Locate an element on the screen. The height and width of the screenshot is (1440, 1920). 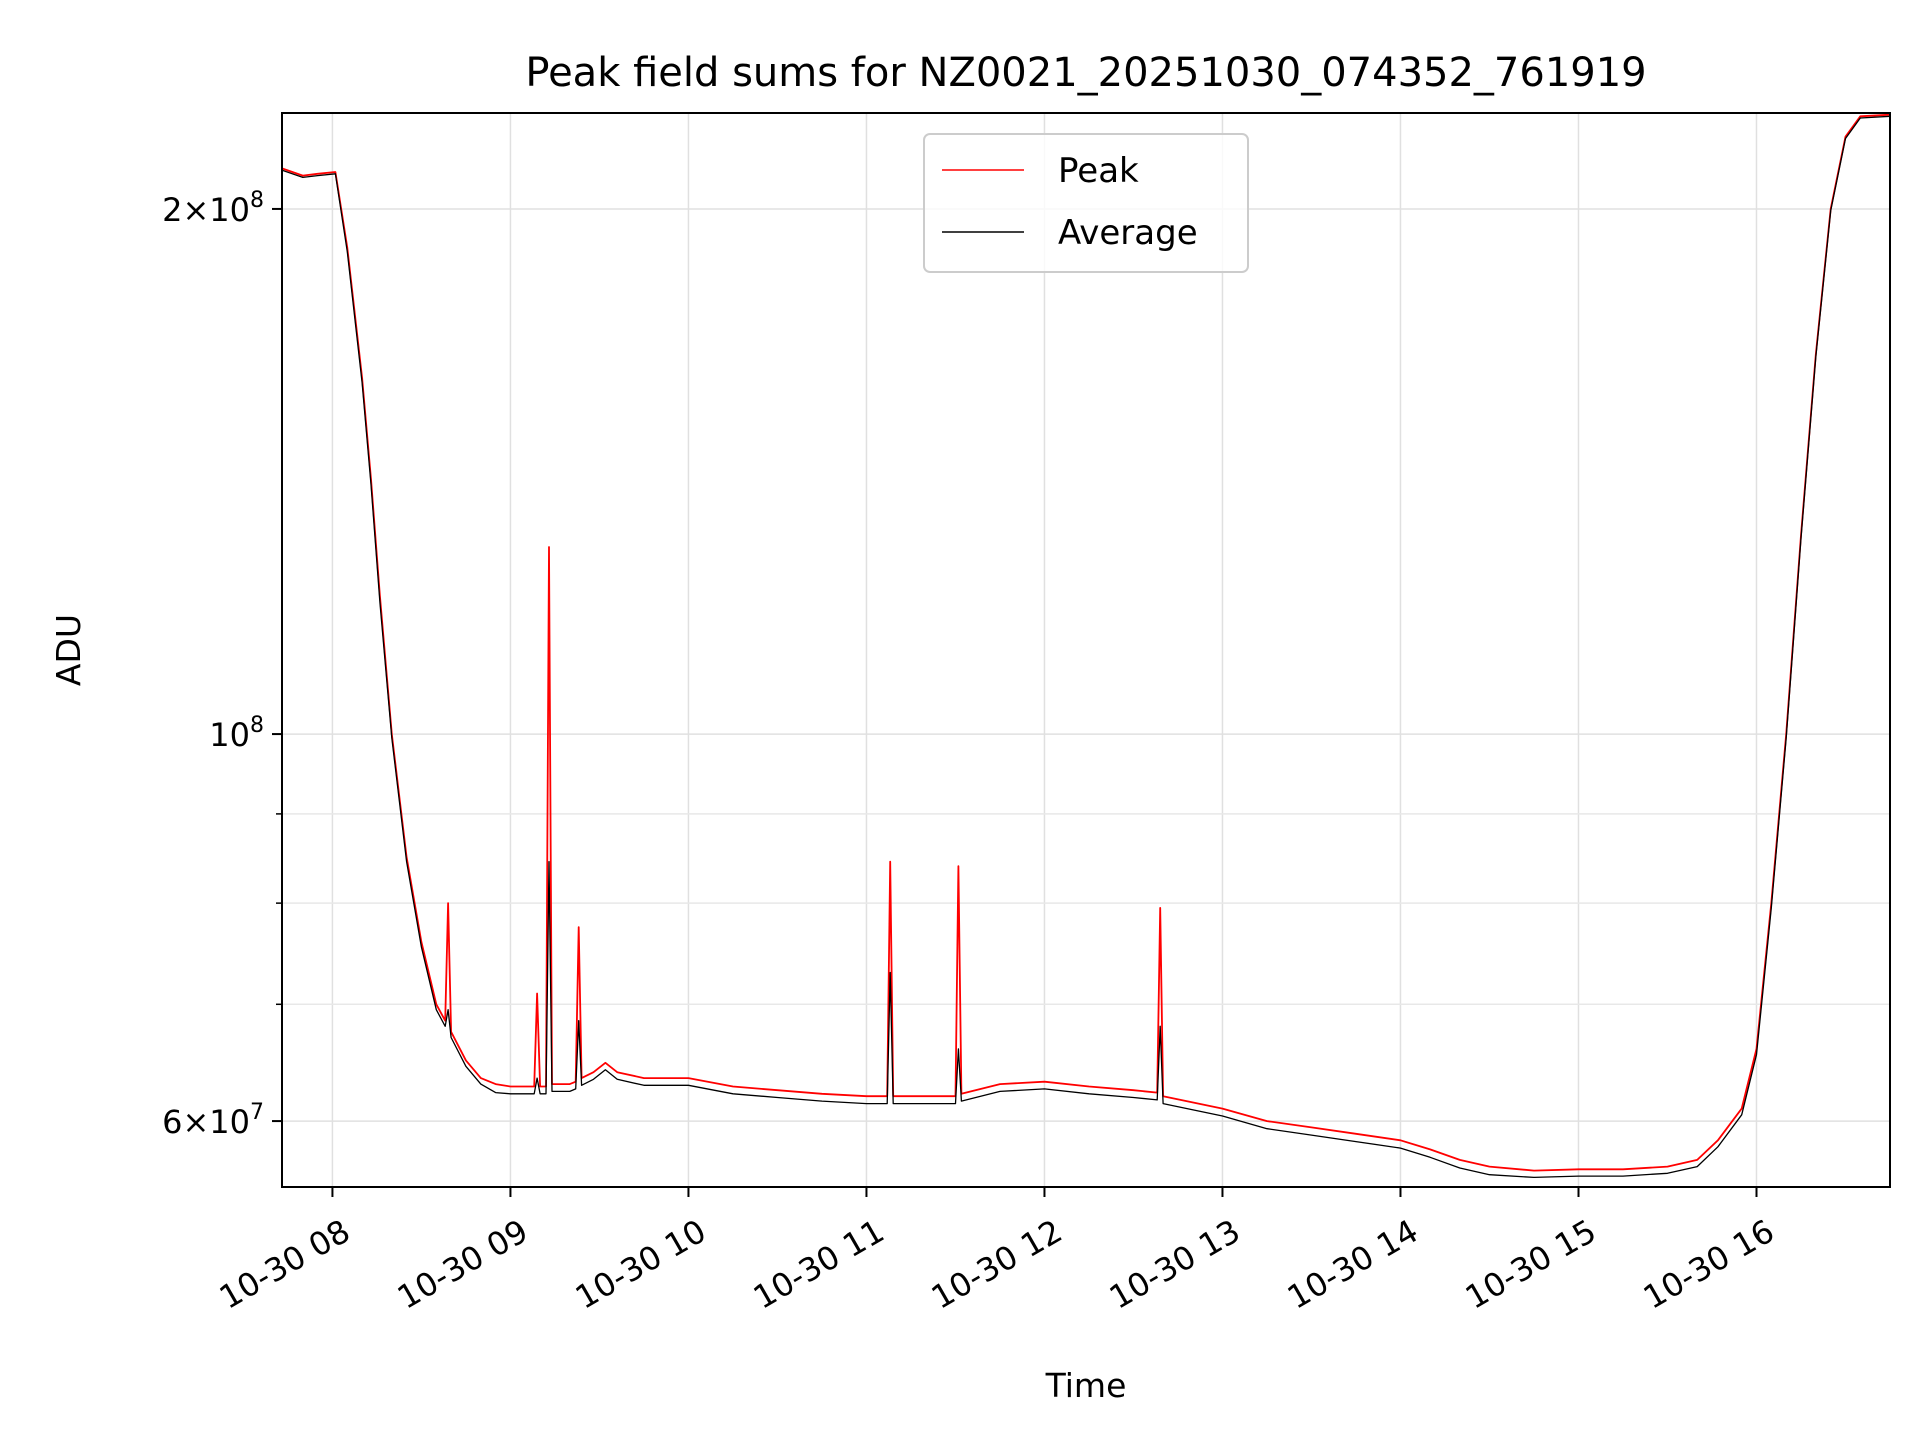
y-tick-label: 108 is located at coordinates (236, 733).